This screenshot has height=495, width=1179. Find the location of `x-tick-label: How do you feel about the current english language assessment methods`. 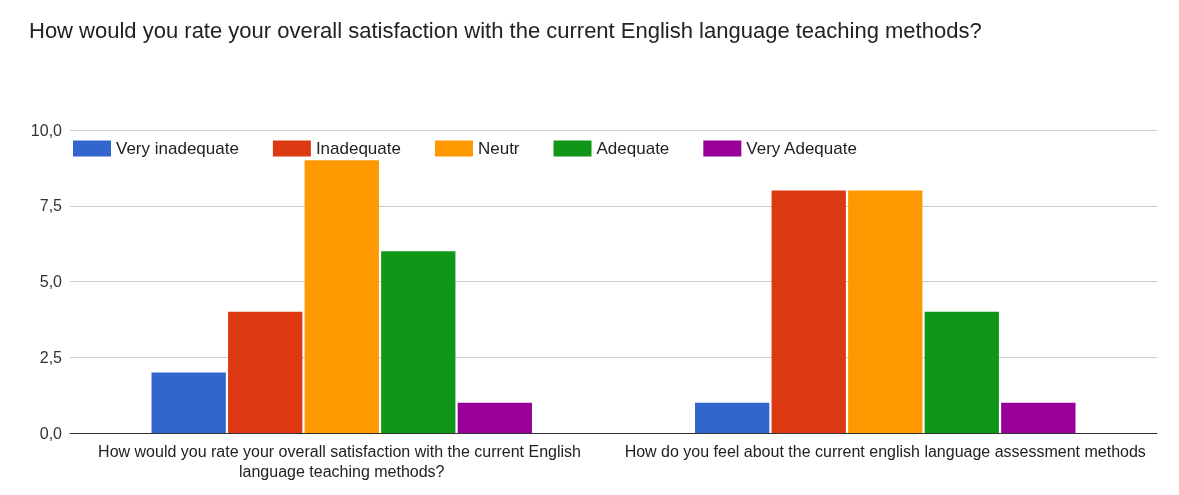

x-tick-label: How do you feel about the current english language assessment methods is located at coordinates (885, 451).